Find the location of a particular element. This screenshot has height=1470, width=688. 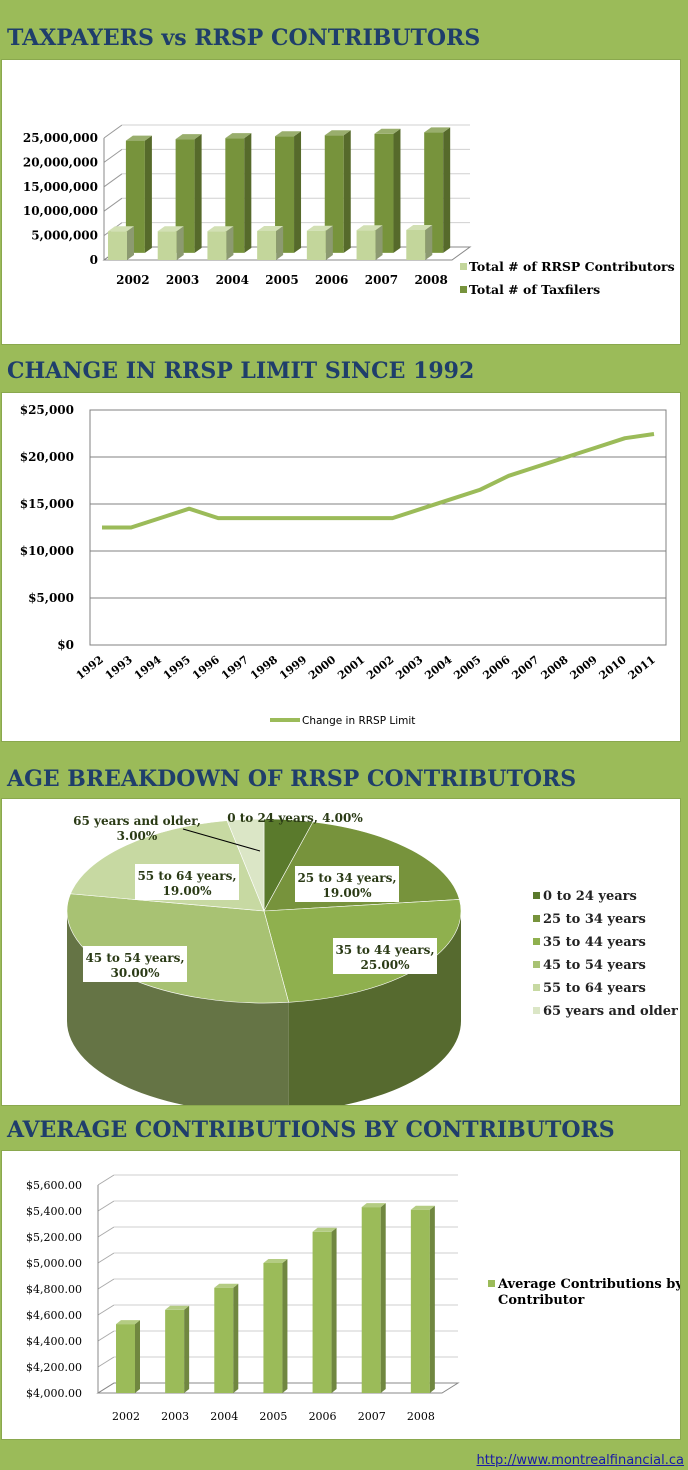

y-tick-label: $4,800.00 is located at coordinates (54, 1289).